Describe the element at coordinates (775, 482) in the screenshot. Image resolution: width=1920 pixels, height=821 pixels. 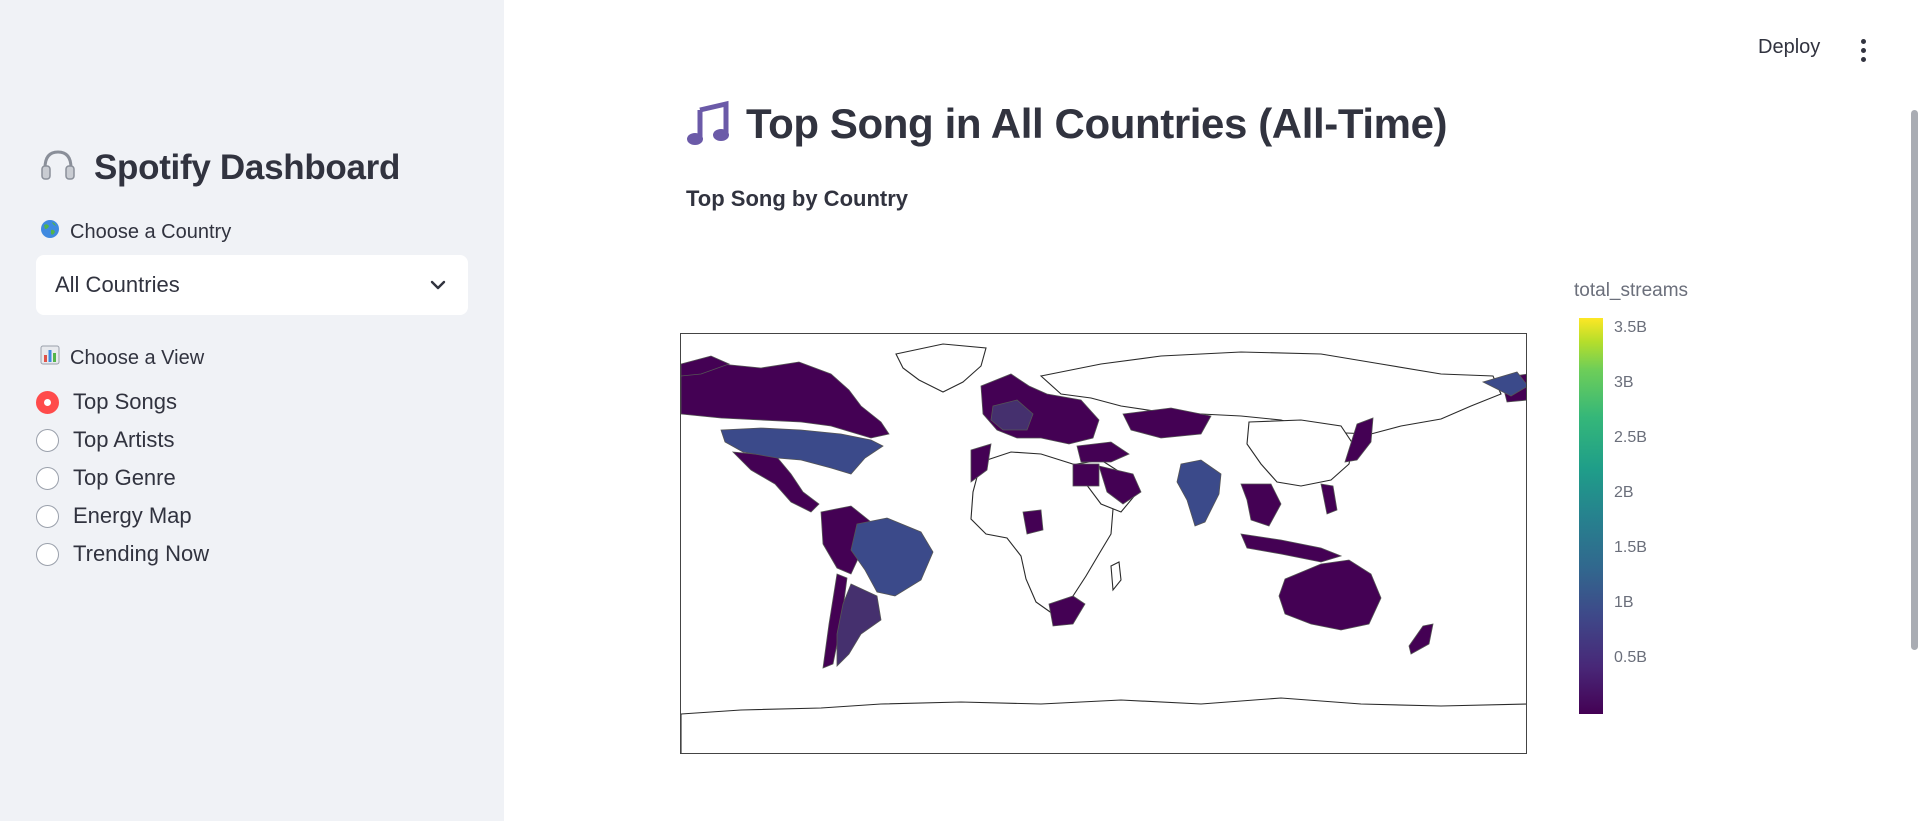
I see `region-mexico` at that location.